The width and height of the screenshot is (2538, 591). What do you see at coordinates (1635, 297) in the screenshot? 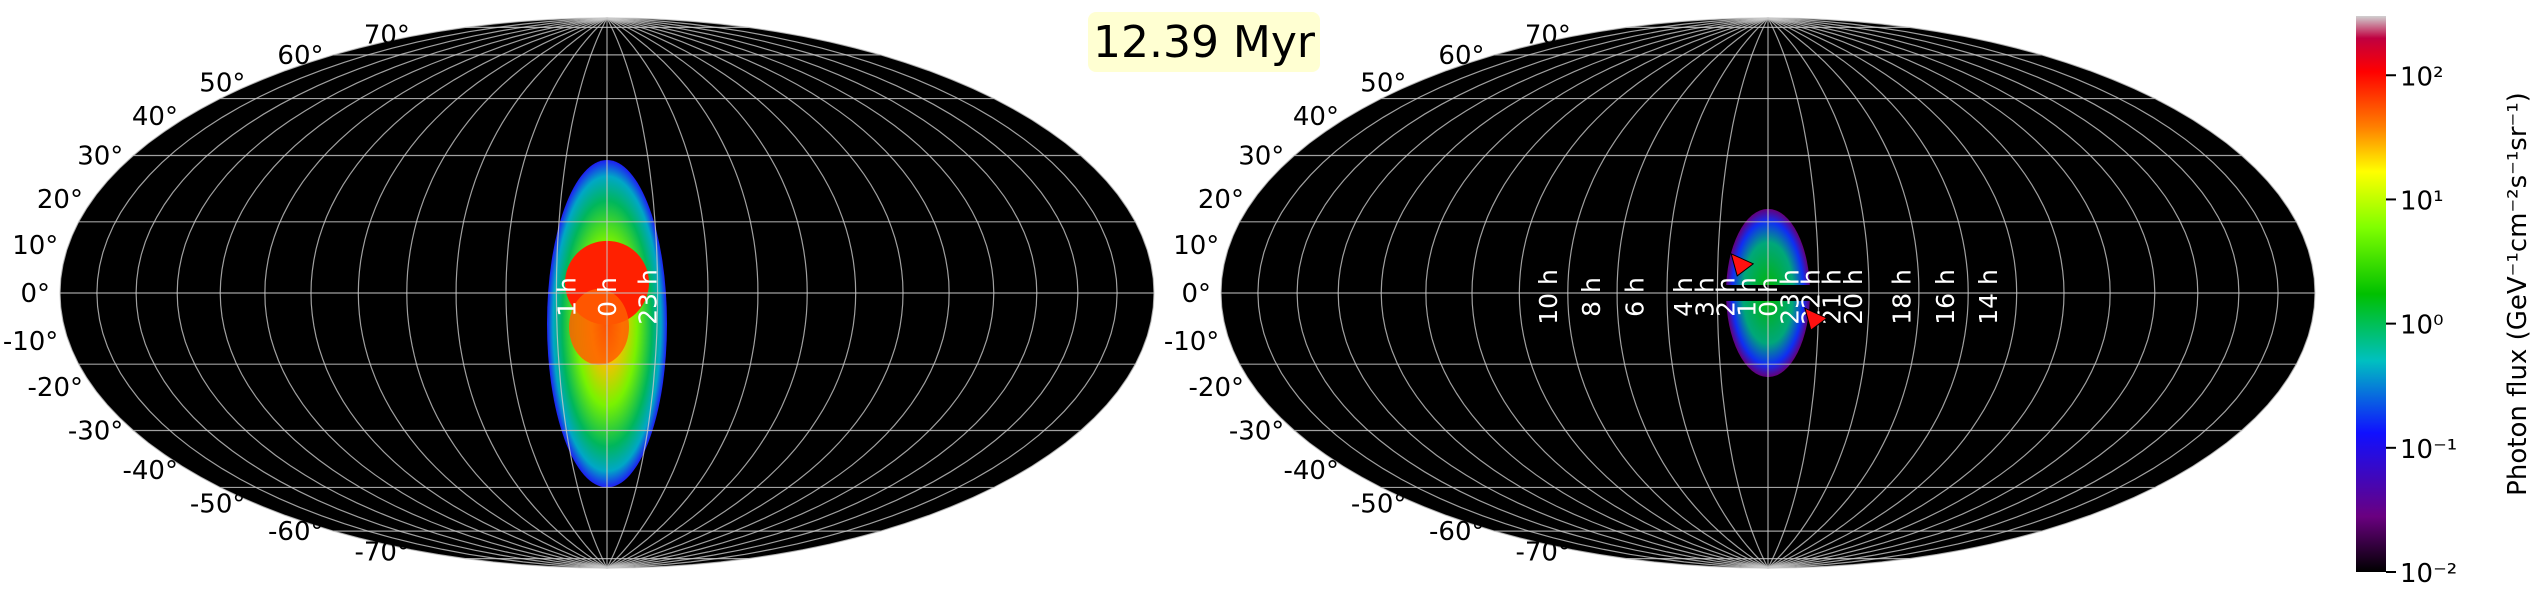
I see `ra-tick-label: 6 h` at bounding box center [1635, 297].